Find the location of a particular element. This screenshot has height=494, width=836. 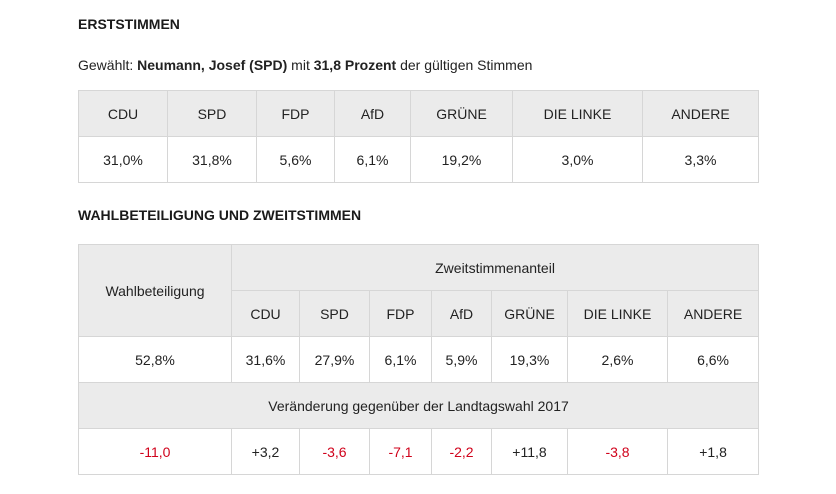

elected-mid: mit is located at coordinates (300, 65).